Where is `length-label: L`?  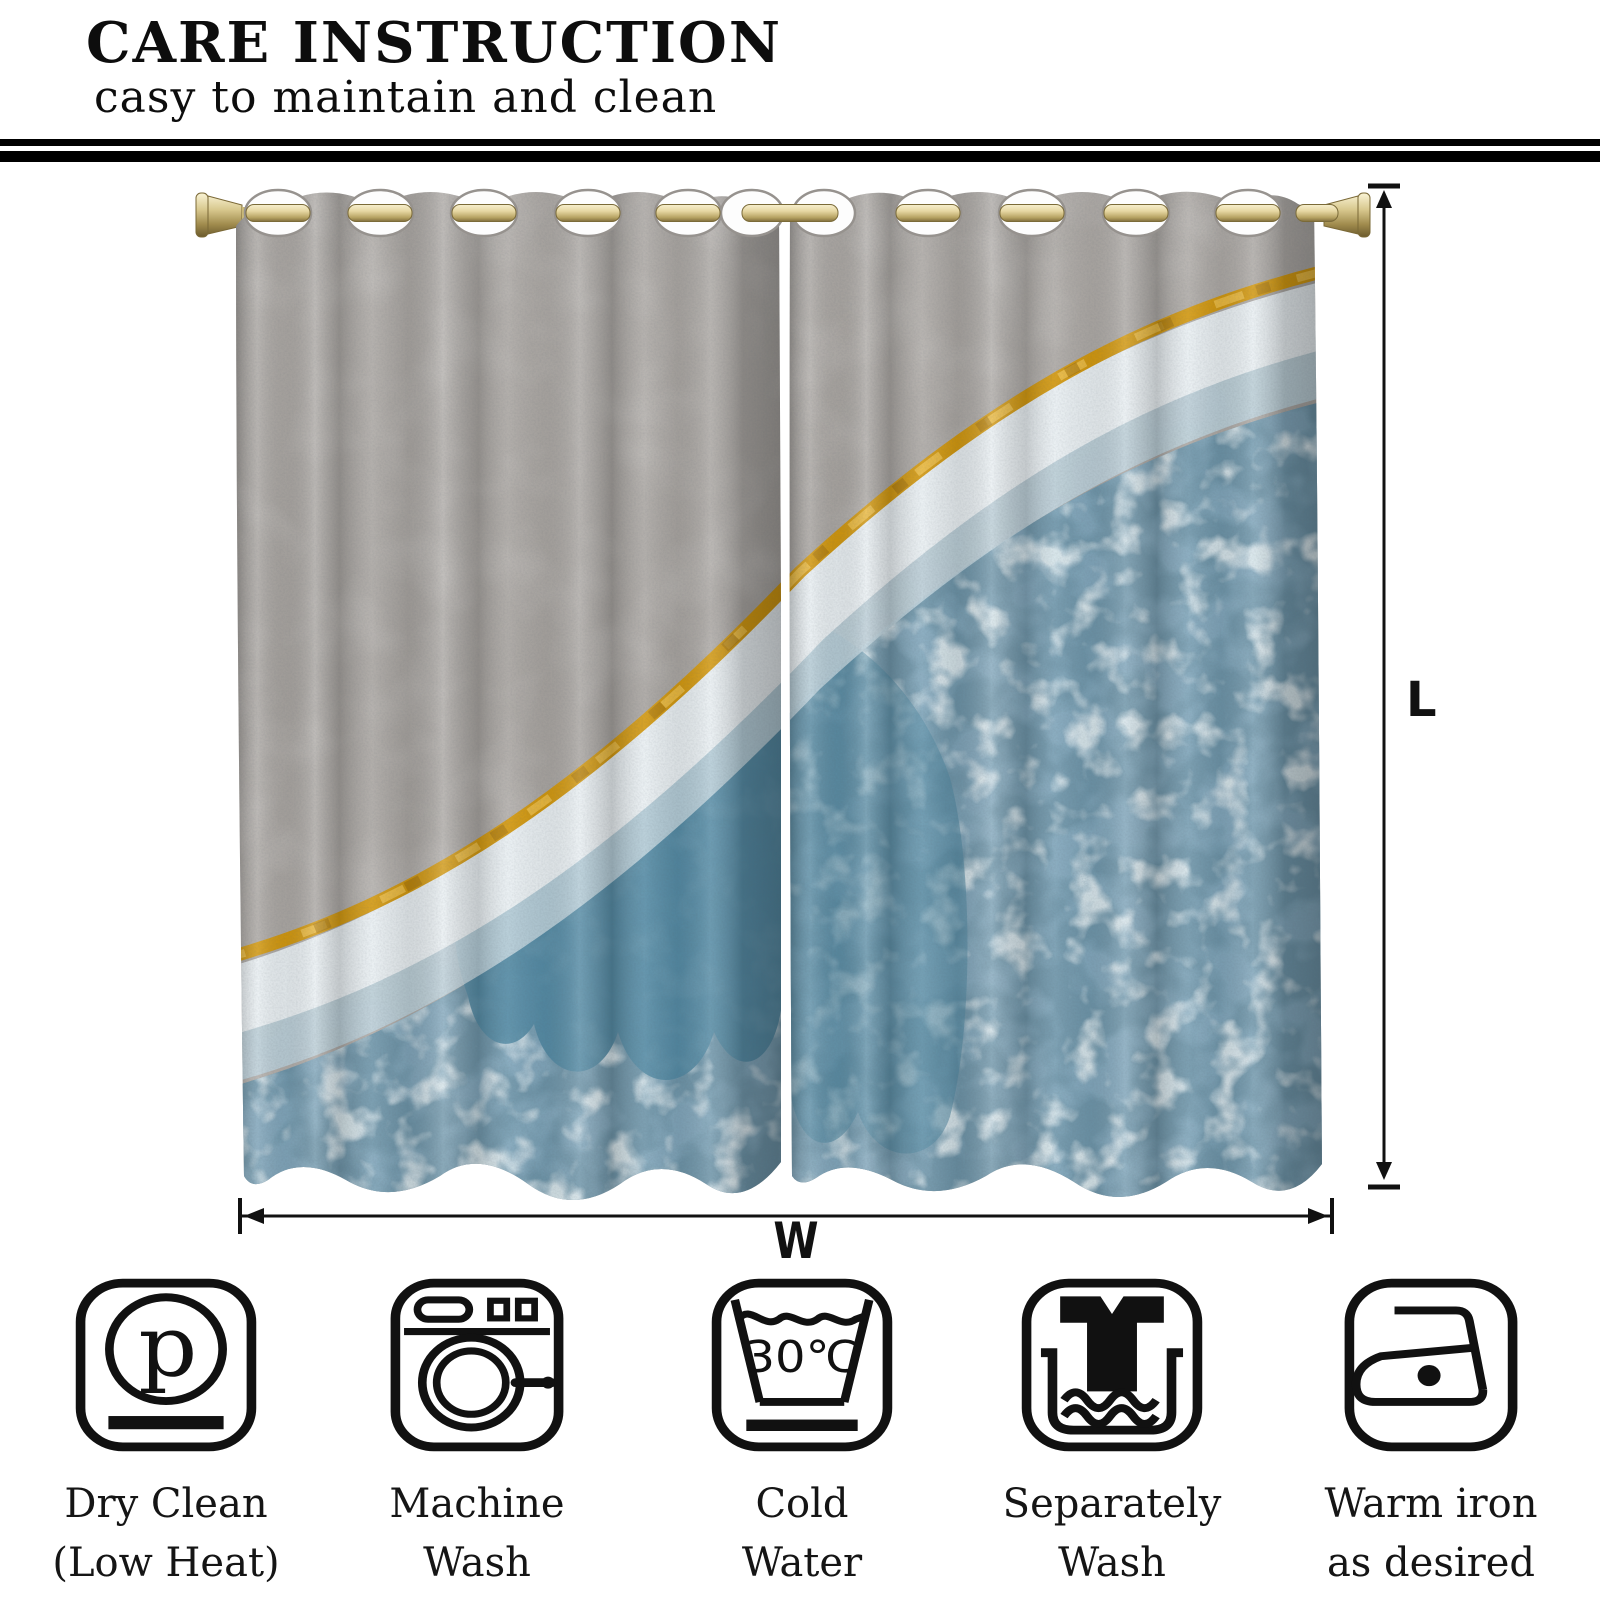
length-label: L is located at coordinates (1421, 700).